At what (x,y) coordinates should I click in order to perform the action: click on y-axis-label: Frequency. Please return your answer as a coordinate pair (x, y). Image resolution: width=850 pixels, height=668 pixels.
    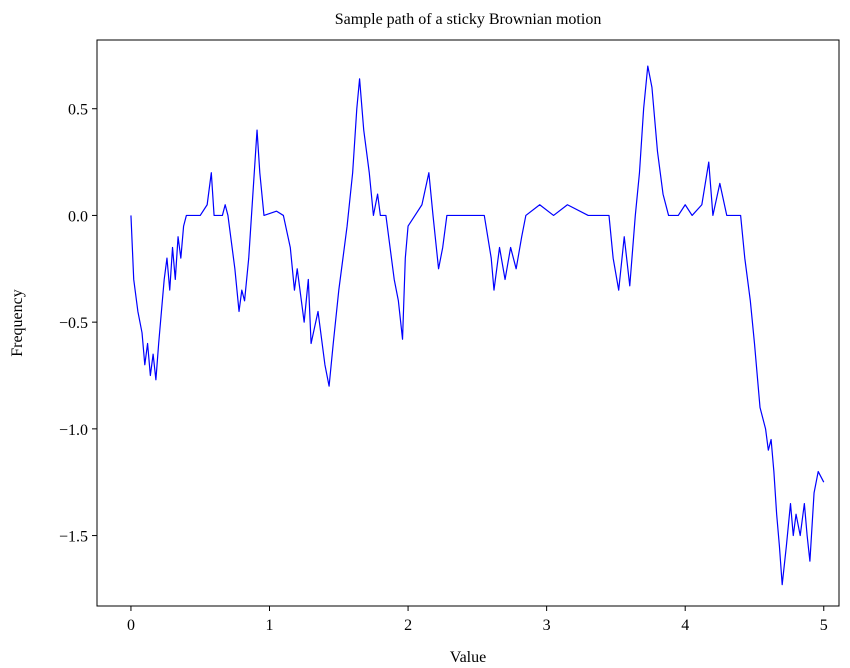
    Looking at the image, I should click on (17, 323).